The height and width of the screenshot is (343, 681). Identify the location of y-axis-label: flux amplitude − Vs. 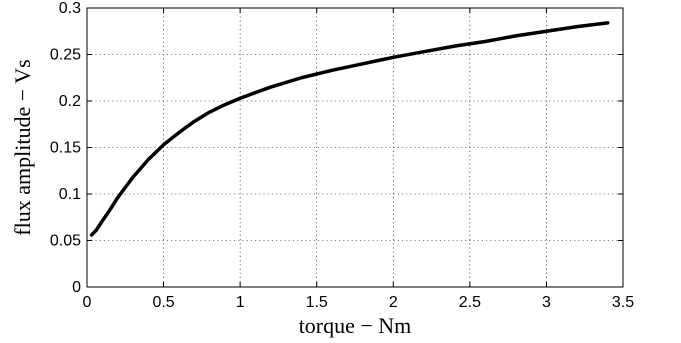
(22, 147).